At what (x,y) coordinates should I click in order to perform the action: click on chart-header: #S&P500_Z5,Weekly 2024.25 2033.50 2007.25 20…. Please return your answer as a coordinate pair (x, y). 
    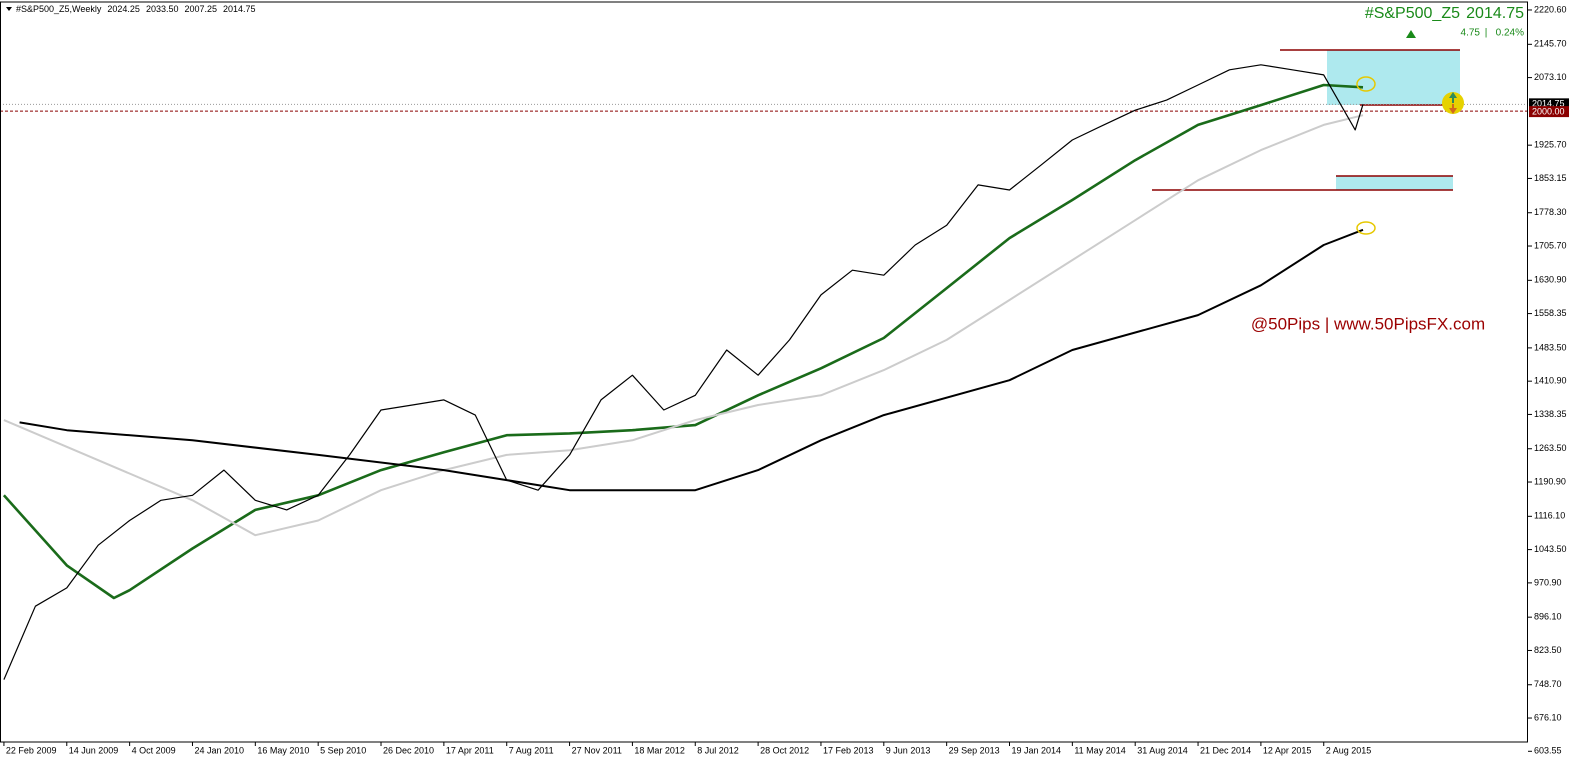
    Looking at the image, I should click on (136, 9).